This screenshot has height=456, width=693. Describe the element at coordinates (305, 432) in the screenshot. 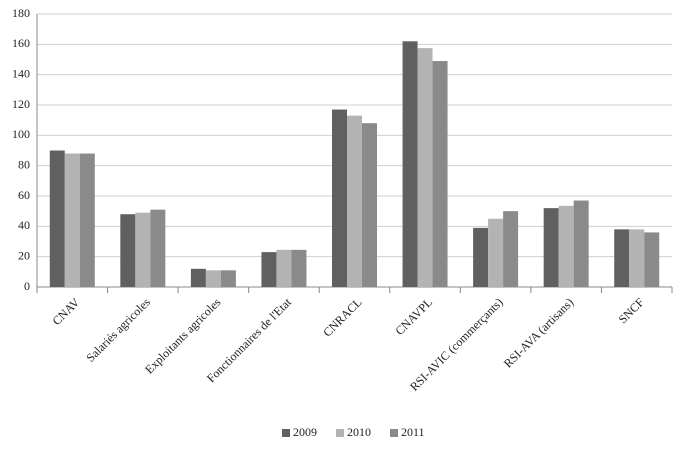

I see `legend-label: 2009` at that location.